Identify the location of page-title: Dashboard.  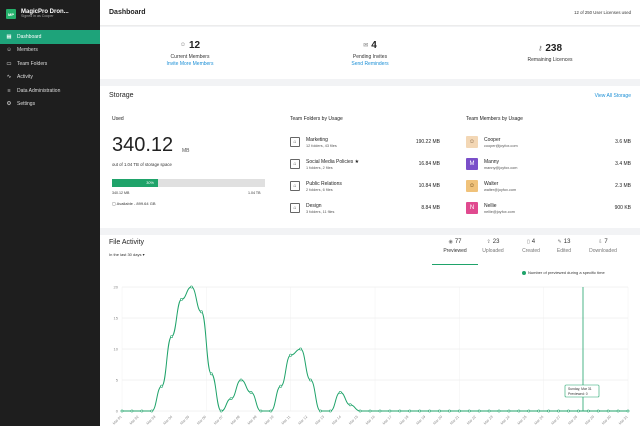
(127, 12).